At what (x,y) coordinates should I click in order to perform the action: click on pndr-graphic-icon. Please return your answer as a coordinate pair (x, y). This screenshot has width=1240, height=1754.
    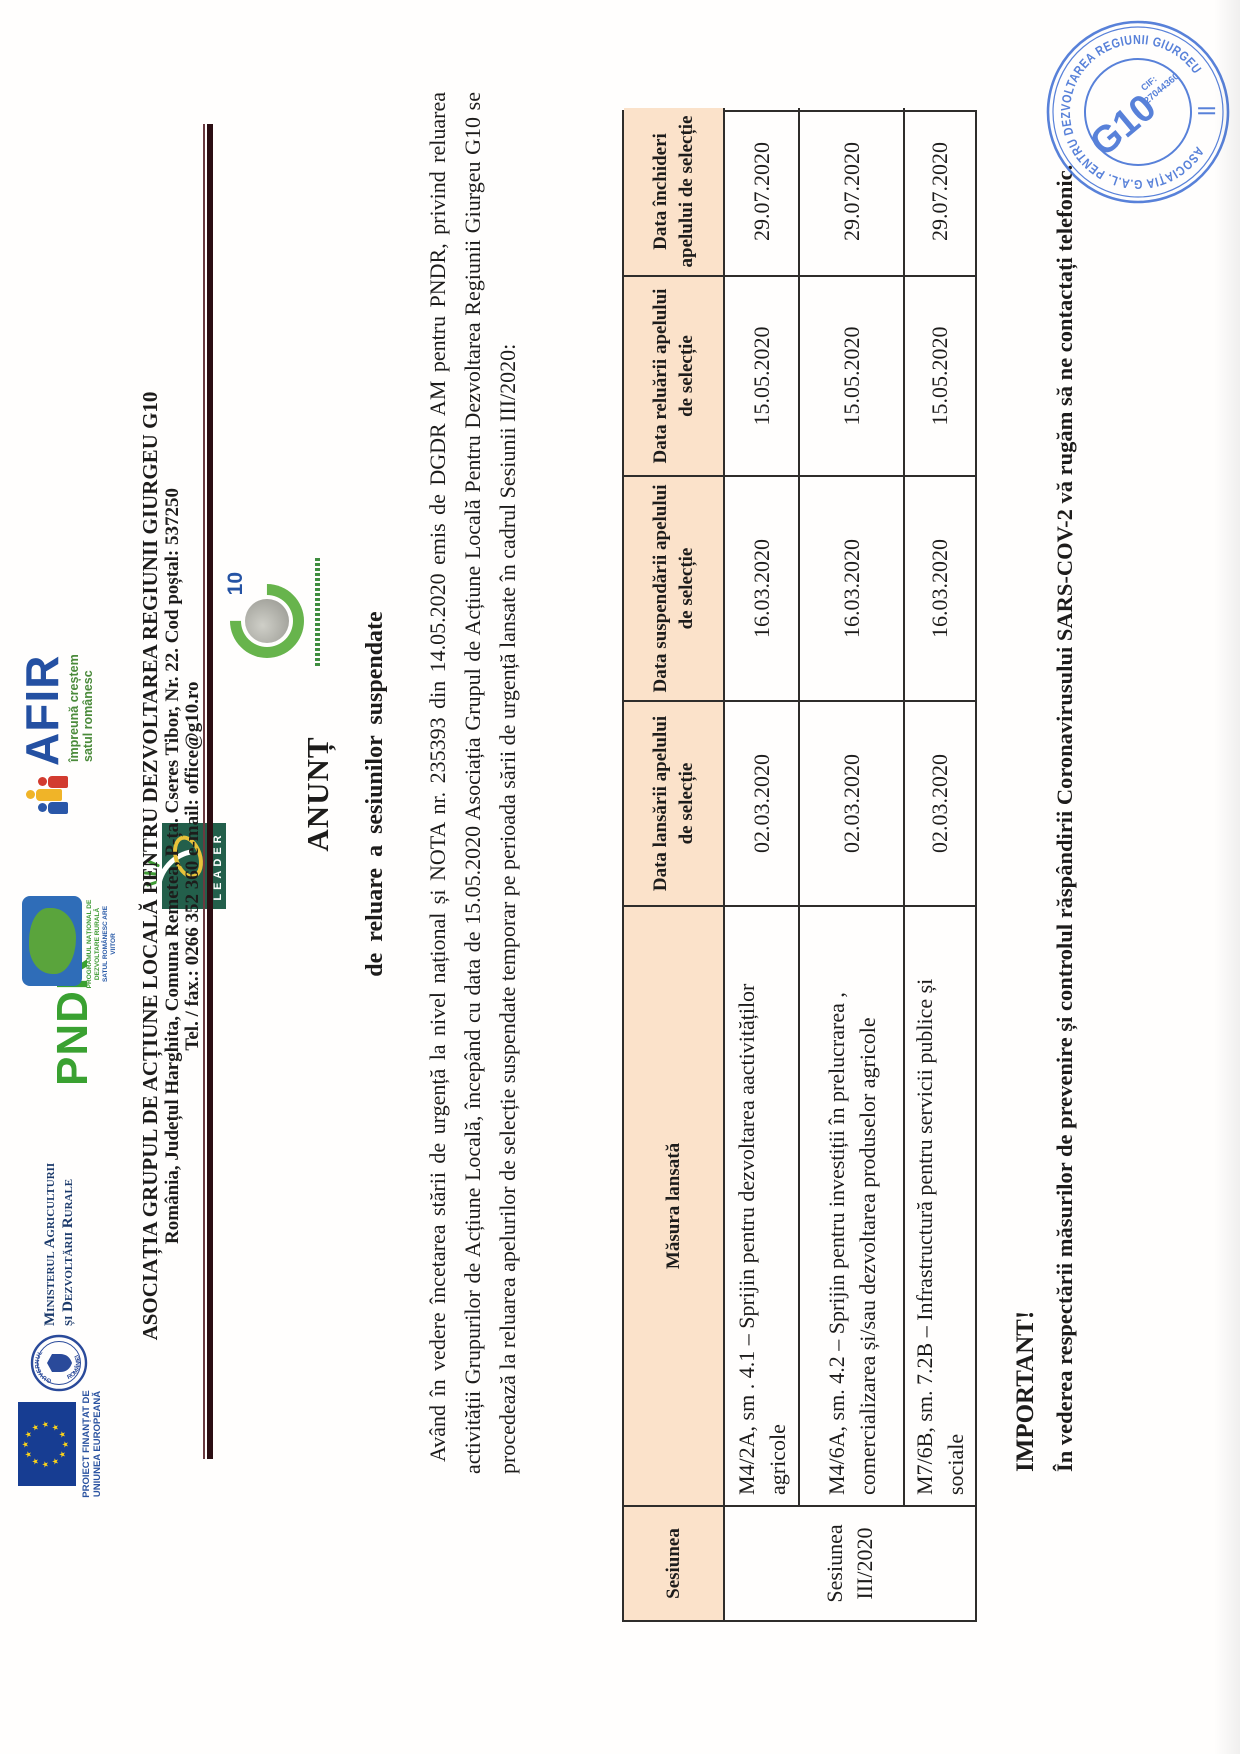
    Looking at the image, I should click on (52, 941).